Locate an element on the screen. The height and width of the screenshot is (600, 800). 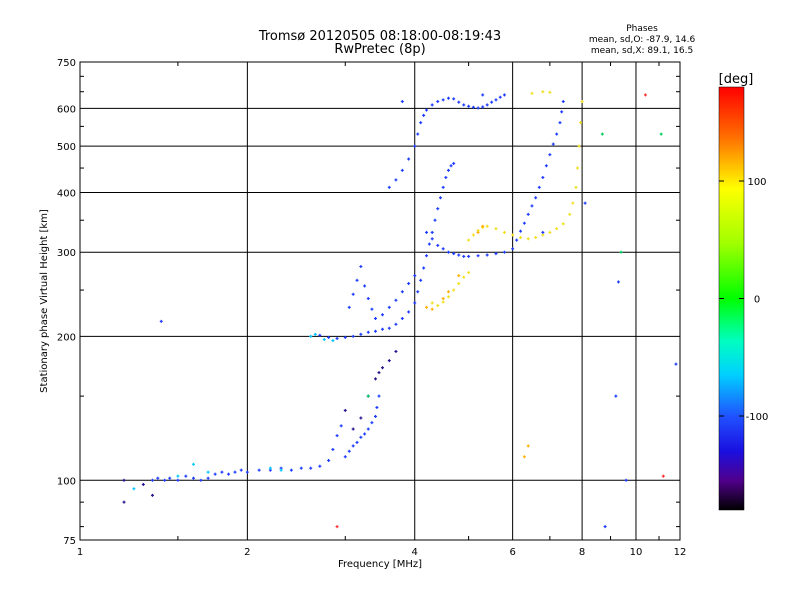
x-tick-label: 12 is located at coordinates (680, 552).